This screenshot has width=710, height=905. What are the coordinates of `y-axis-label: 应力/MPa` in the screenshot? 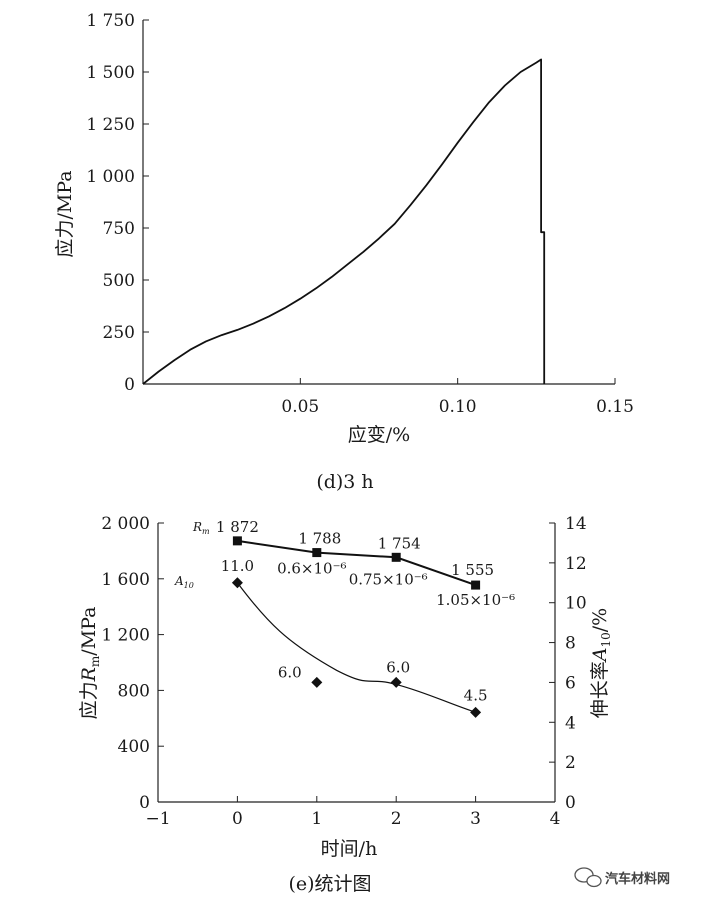 It's located at (65, 213).